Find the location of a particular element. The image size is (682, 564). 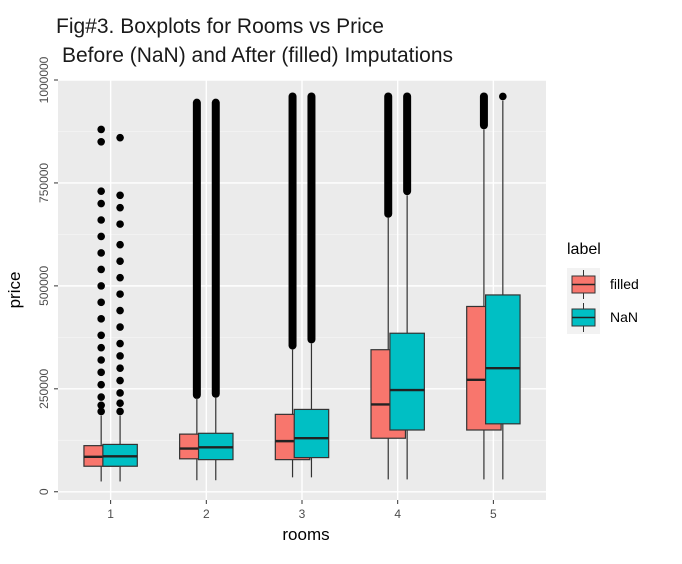

chart-title: Fig#3. Boxplots for Rooms vs Price is located at coordinates (220, 26).